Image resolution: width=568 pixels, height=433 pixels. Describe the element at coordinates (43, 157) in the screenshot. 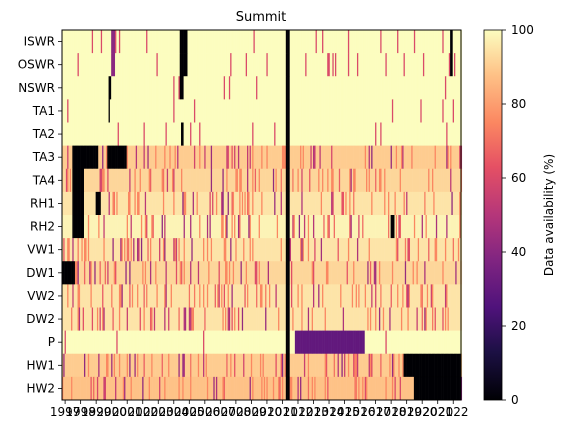

I see `y-tick-label: TA3` at that location.